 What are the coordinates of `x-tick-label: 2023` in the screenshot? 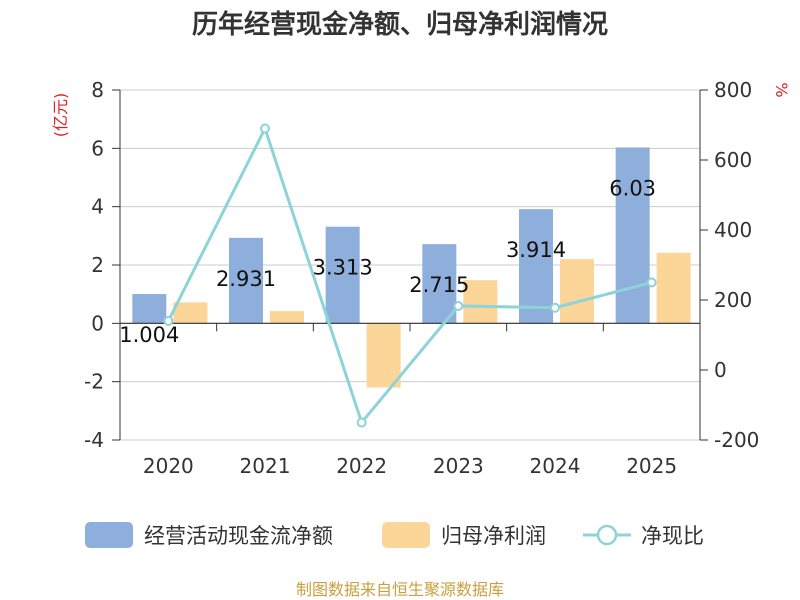 It's located at (458, 466).